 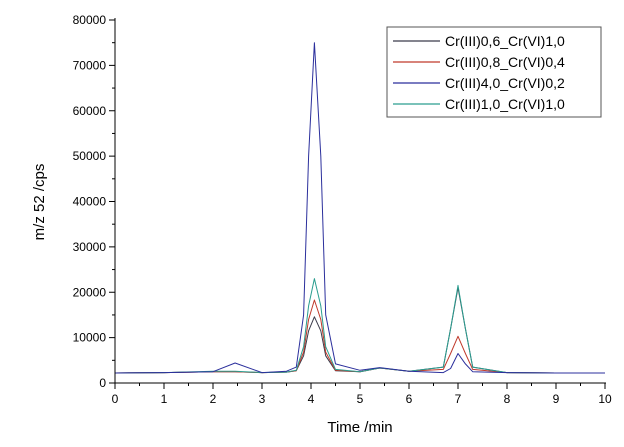 What do you see at coordinates (90, 156) in the screenshot?
I see `y-tick-label: 50000` at bounding box center [90, 156].